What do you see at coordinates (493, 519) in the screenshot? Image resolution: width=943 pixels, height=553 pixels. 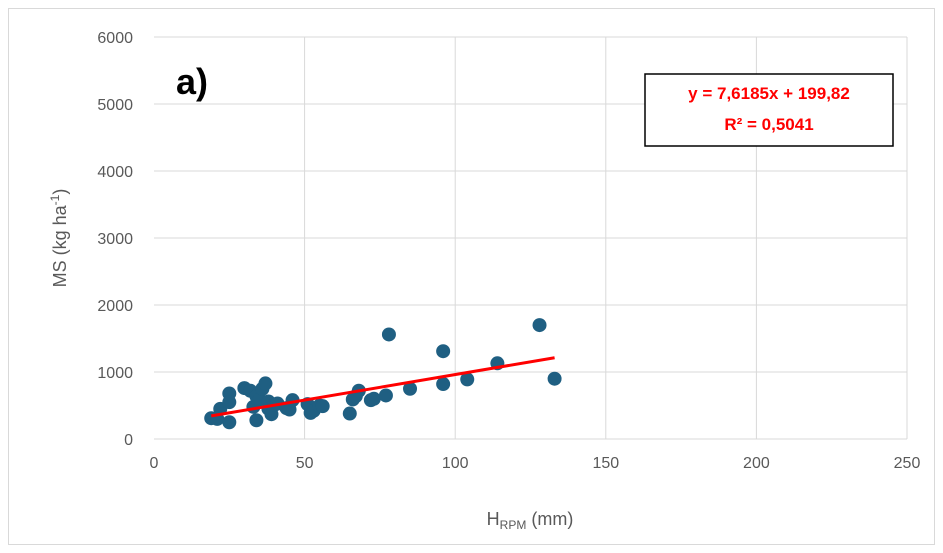 I see `x-axis-title-main: H` at bounding box center [493, 519].